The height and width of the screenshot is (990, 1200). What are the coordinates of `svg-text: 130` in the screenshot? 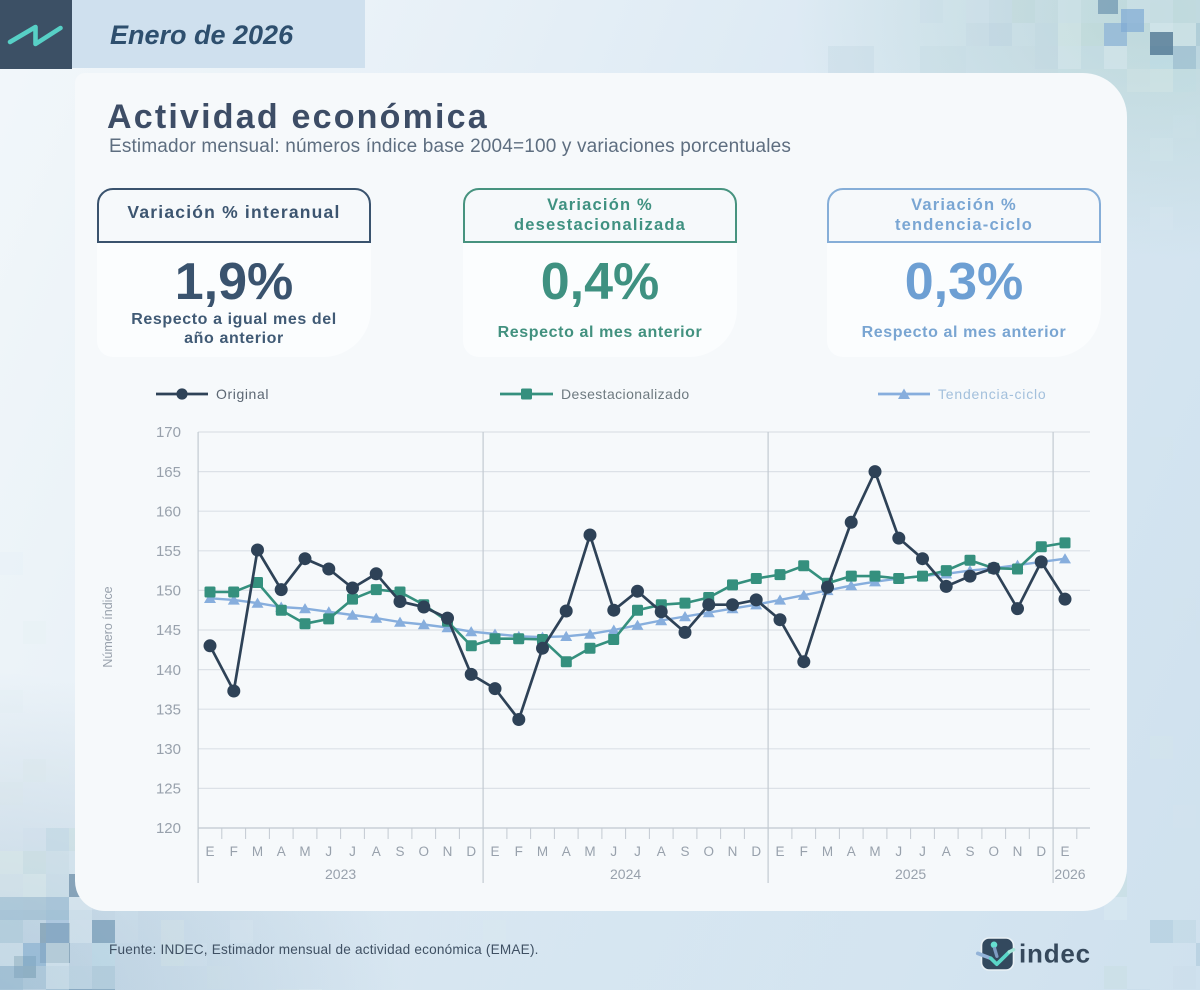 It's located at (168, 749).